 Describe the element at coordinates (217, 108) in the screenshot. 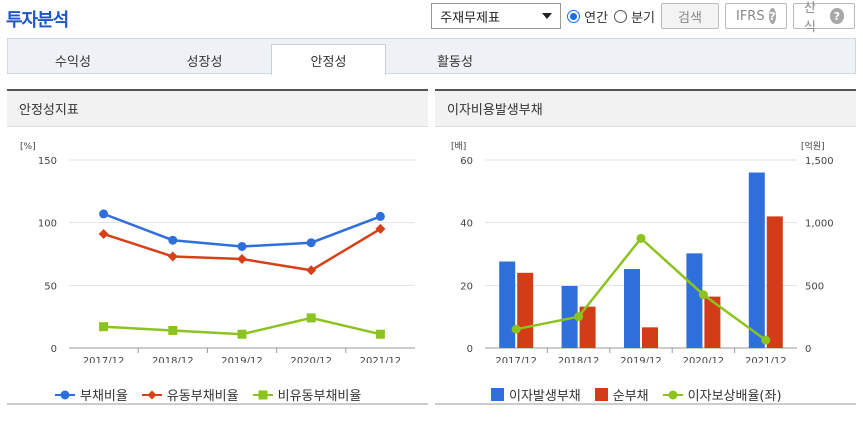

I see `stability-panel-title: 안정성지표` at that location.